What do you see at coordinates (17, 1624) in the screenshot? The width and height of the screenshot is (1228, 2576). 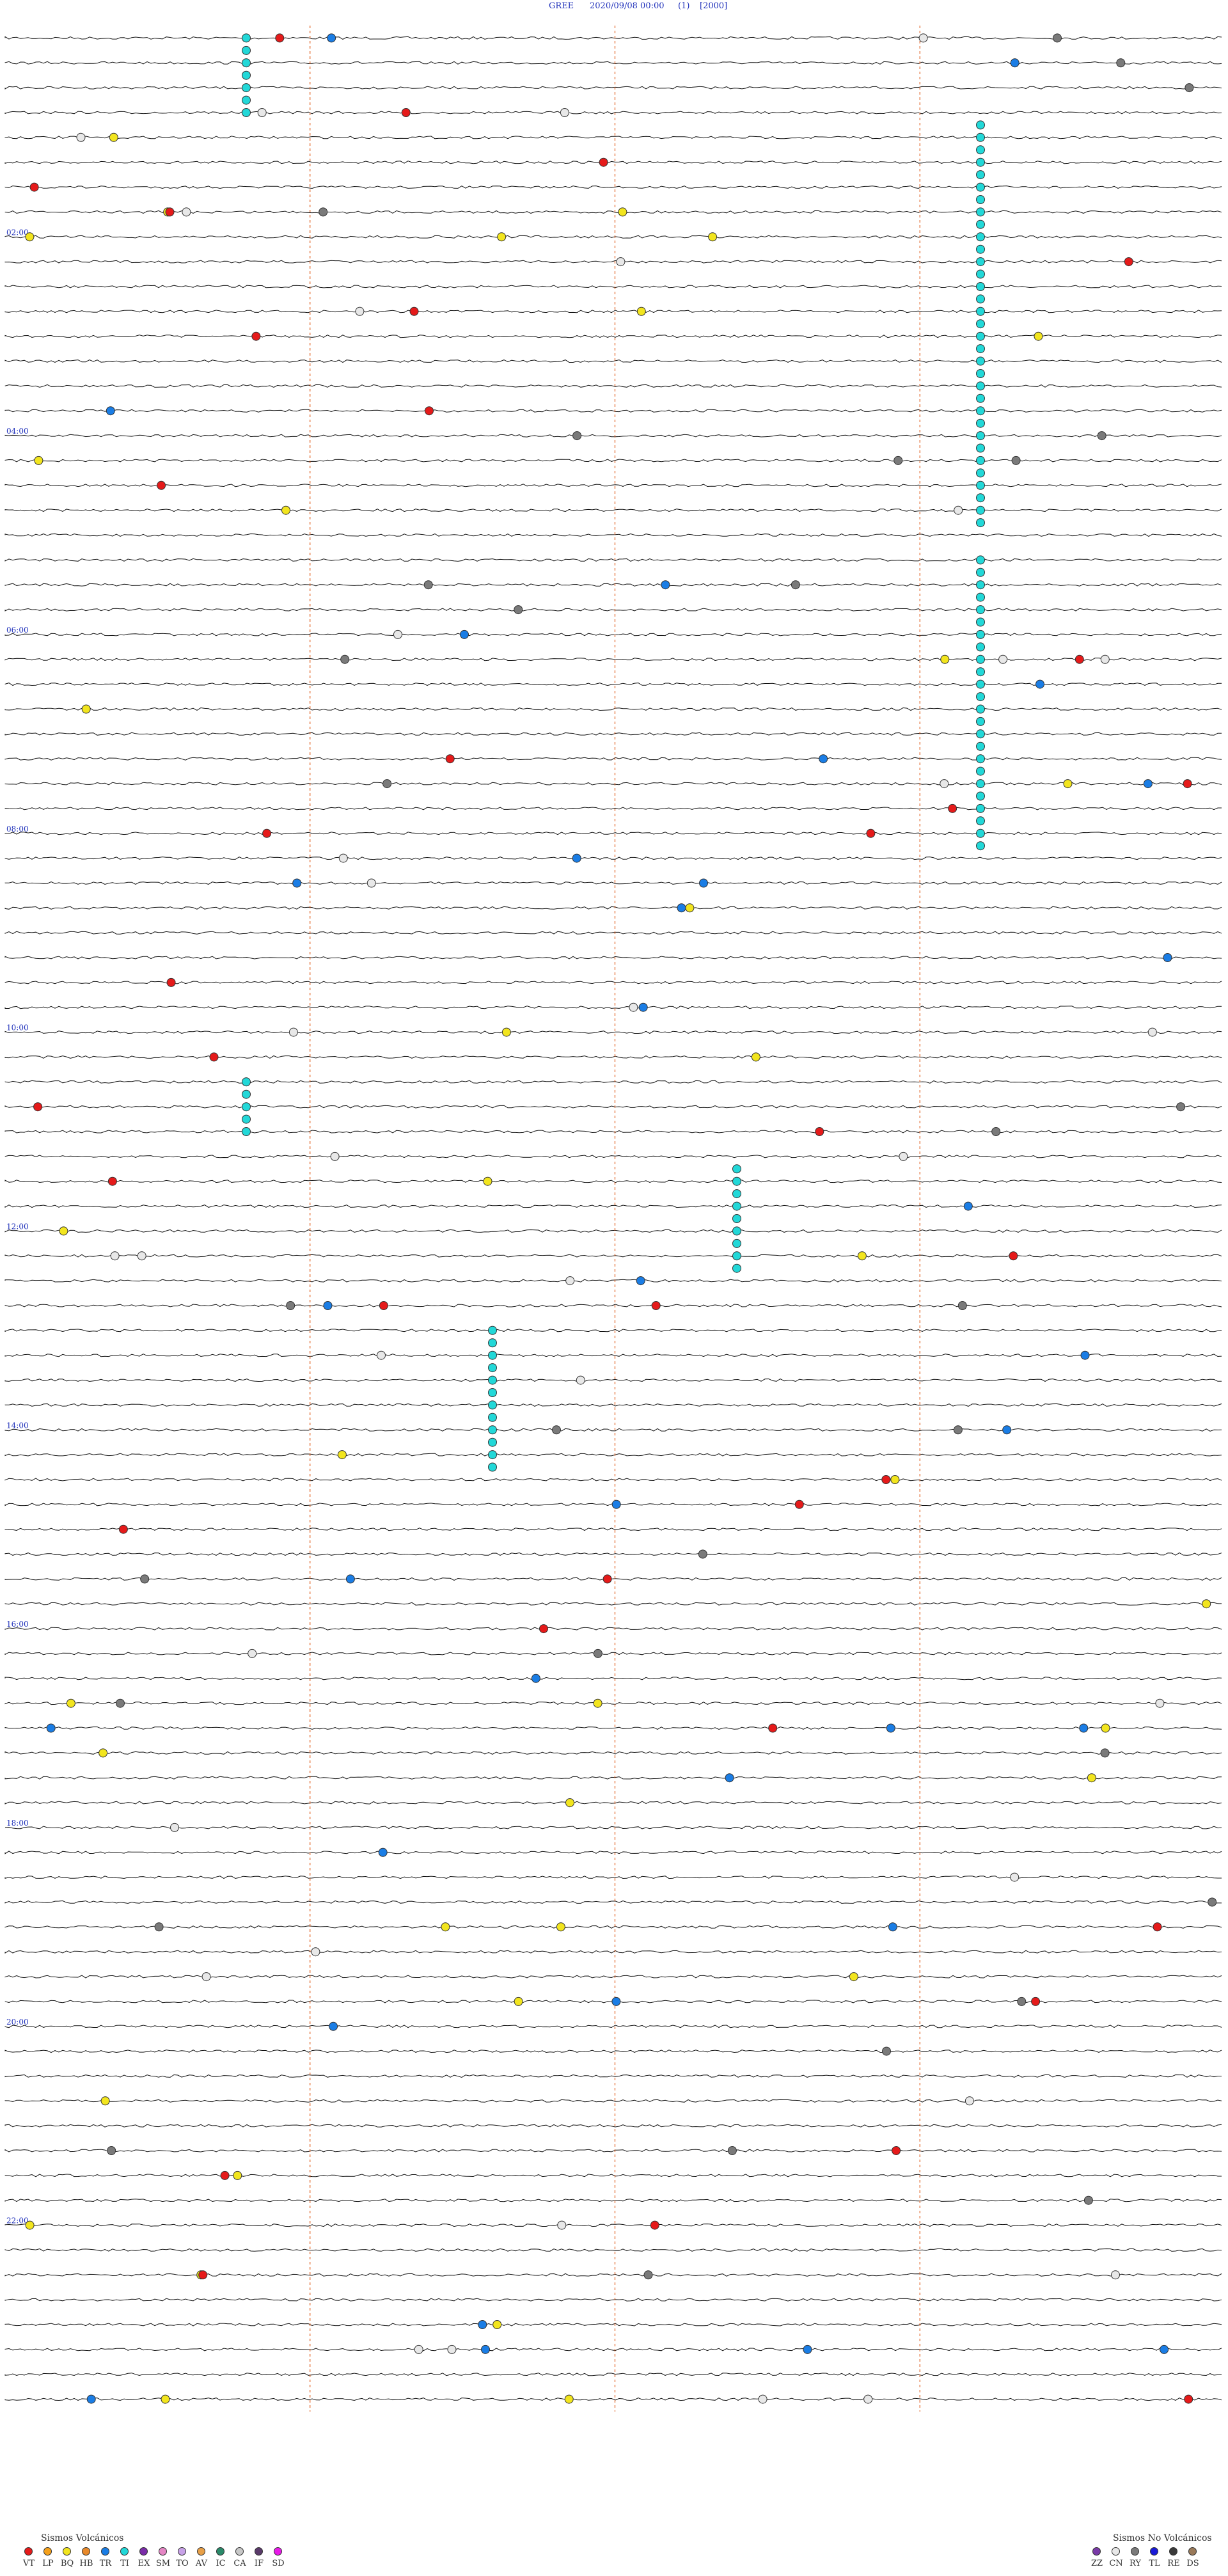 I see `hour-label: 16:00` at bounding box center [17, 1624].